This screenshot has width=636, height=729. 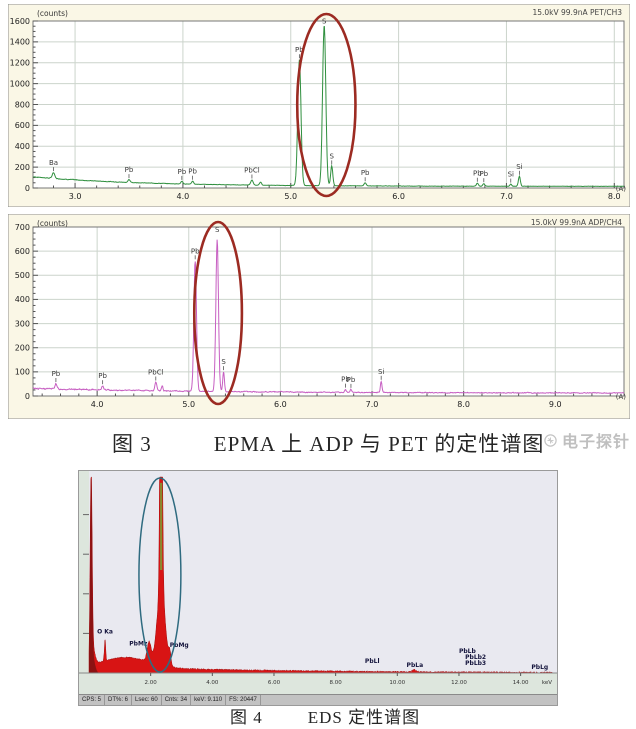 I want to click on figure4-caption: 图 4 EDS 定性谱图, so click(x=318, y=715).